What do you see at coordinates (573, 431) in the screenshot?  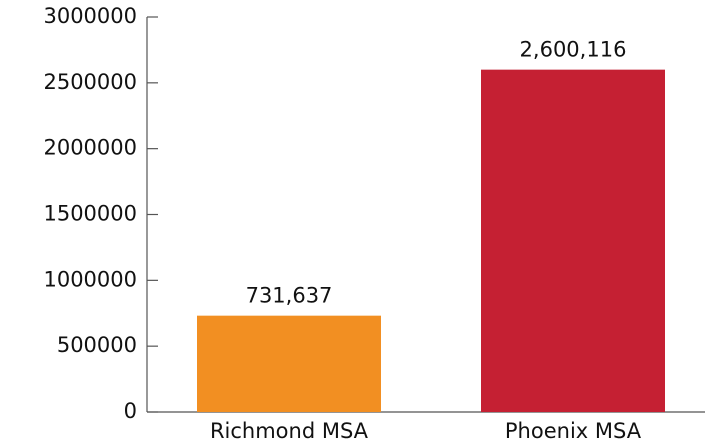 I see `x-tick-label: Phoenix MSA` at bounding box center [573, 431].